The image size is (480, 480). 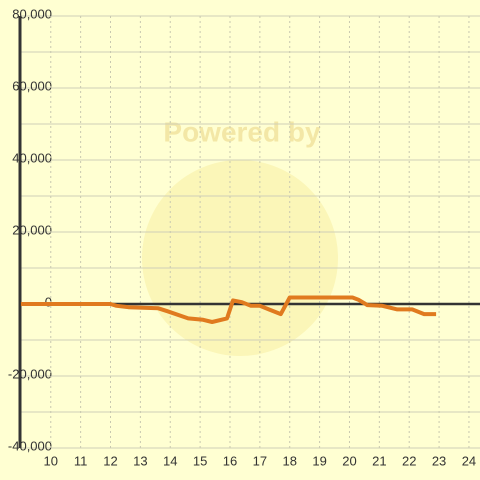 What do you see at coordinates (200, 460) in the screenshot?
I see `x-tick-label: 15` at bounding box center [200, 460].